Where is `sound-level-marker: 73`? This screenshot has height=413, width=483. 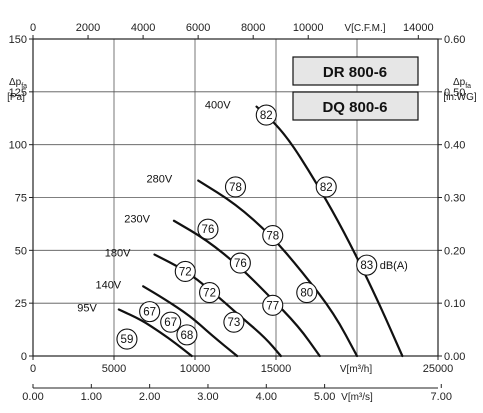
sound-level-marker: 73 is located at coordinates (234, 322).